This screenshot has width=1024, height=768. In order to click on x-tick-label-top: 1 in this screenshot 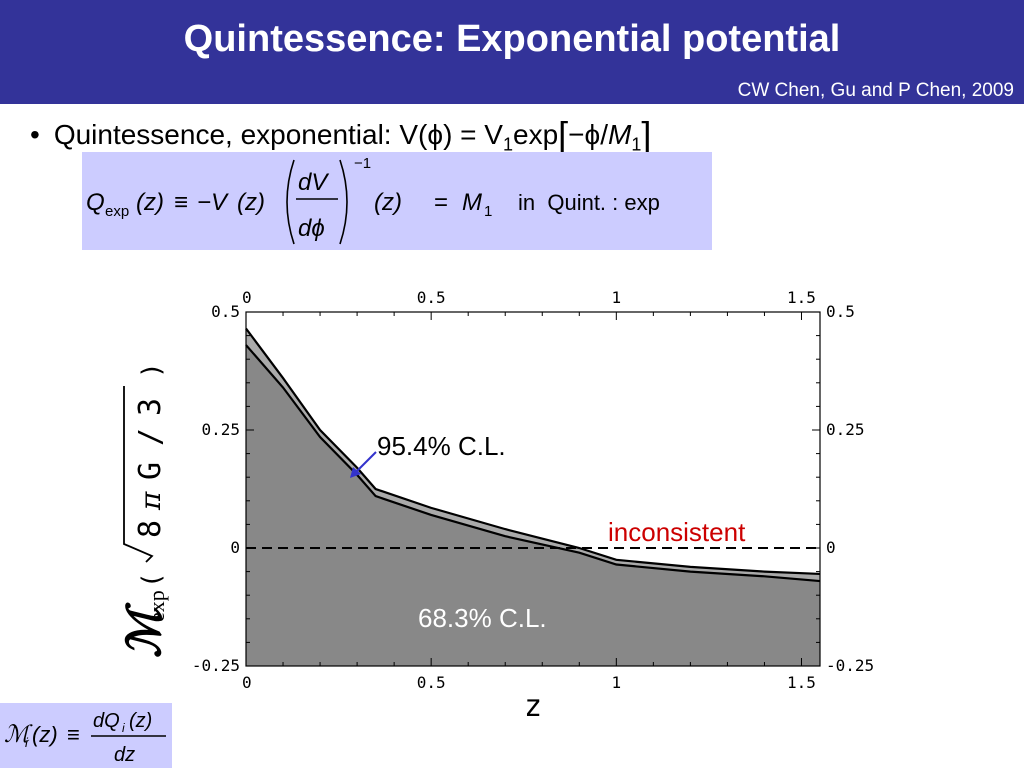, I will do `click(617, 297)`.